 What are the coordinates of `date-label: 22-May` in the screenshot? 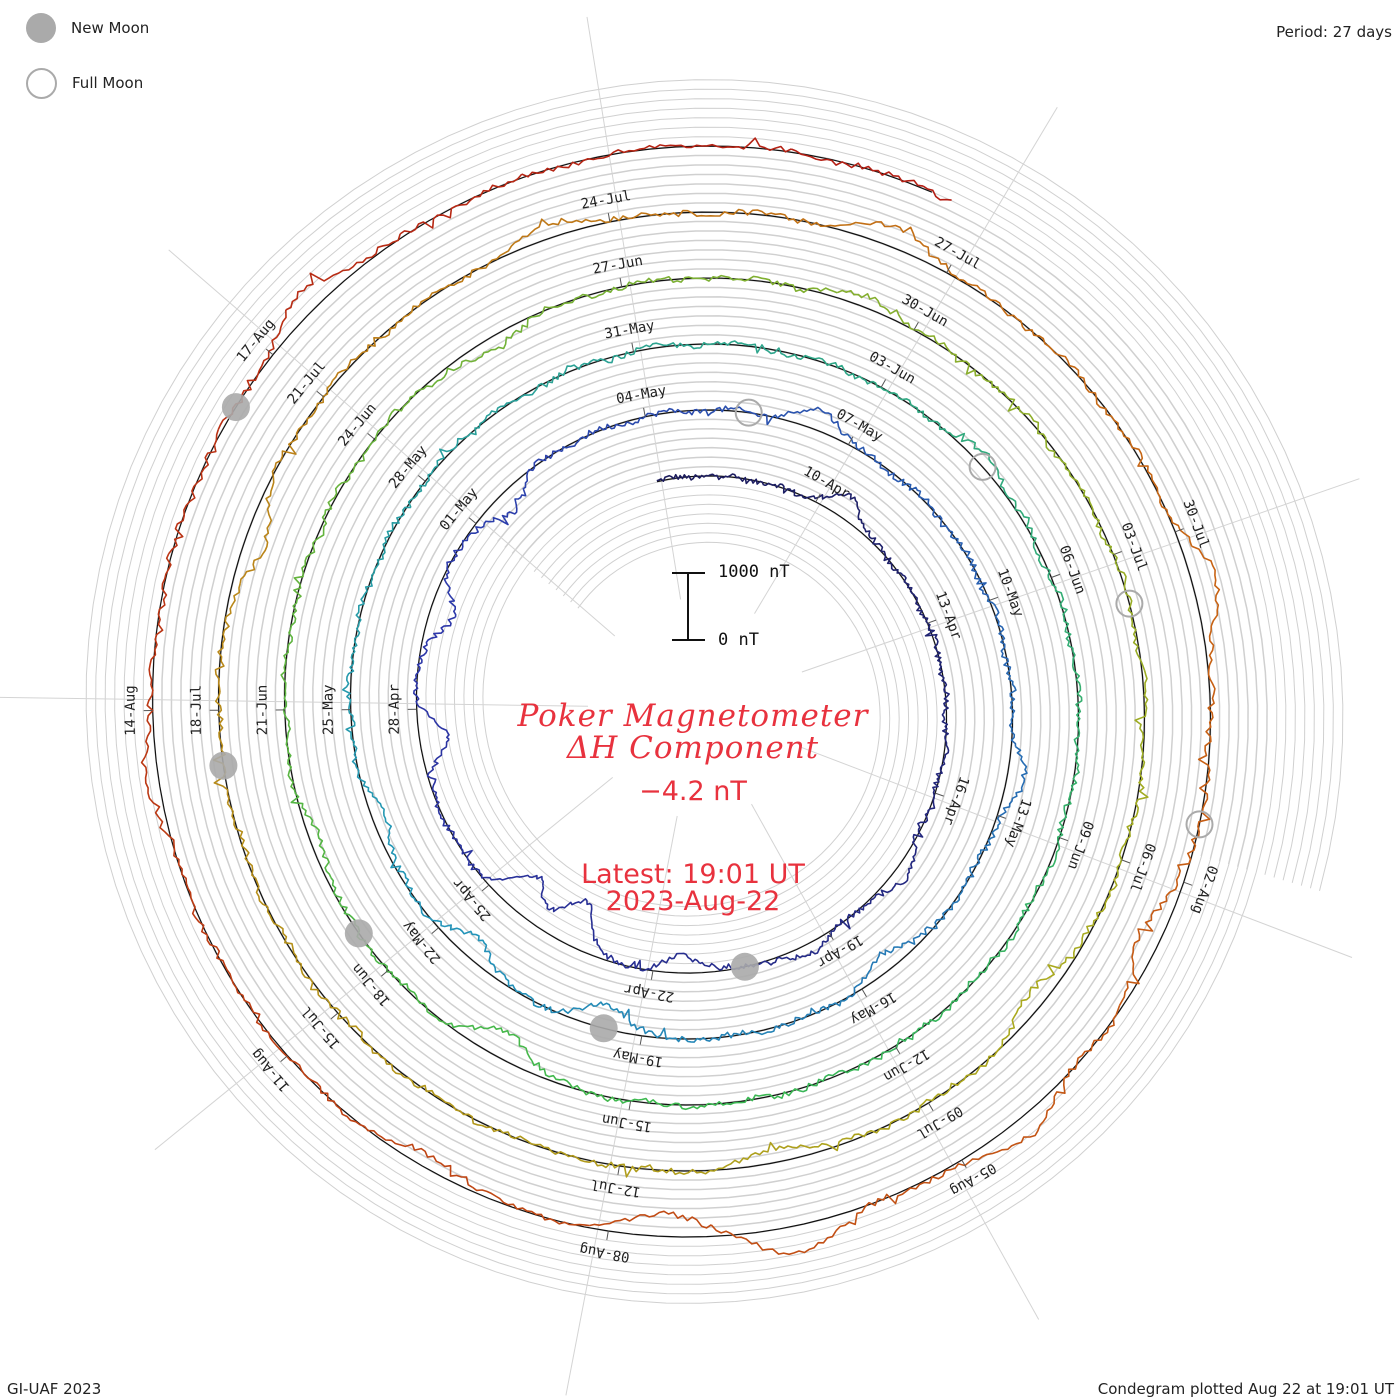 It's located at (421, 942).